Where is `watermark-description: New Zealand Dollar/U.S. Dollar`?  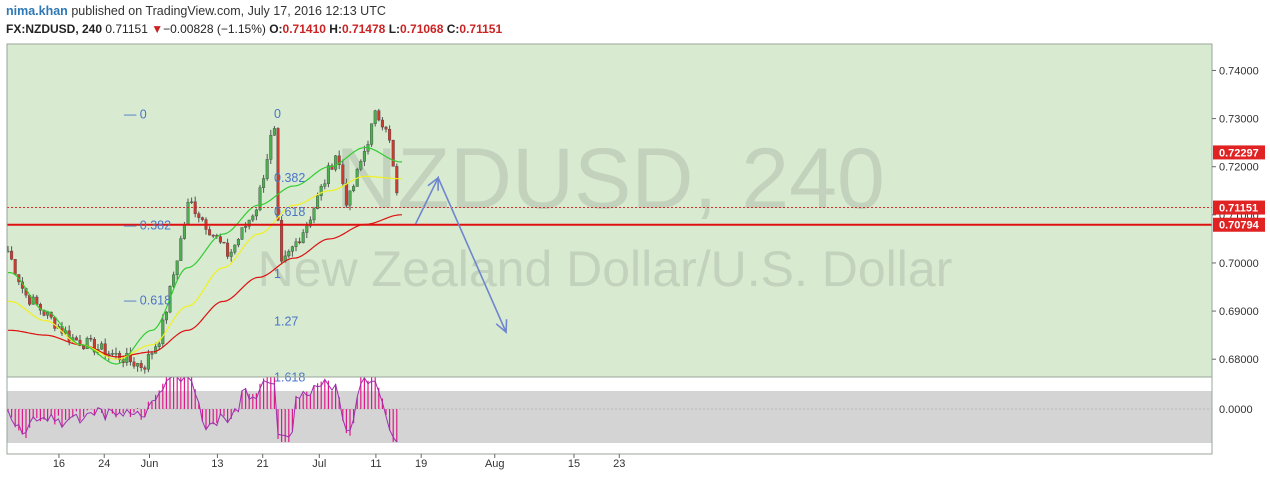
watermark-description: New Zealand Dollar/U.S. Dollar is located at coordinates (605, 269).